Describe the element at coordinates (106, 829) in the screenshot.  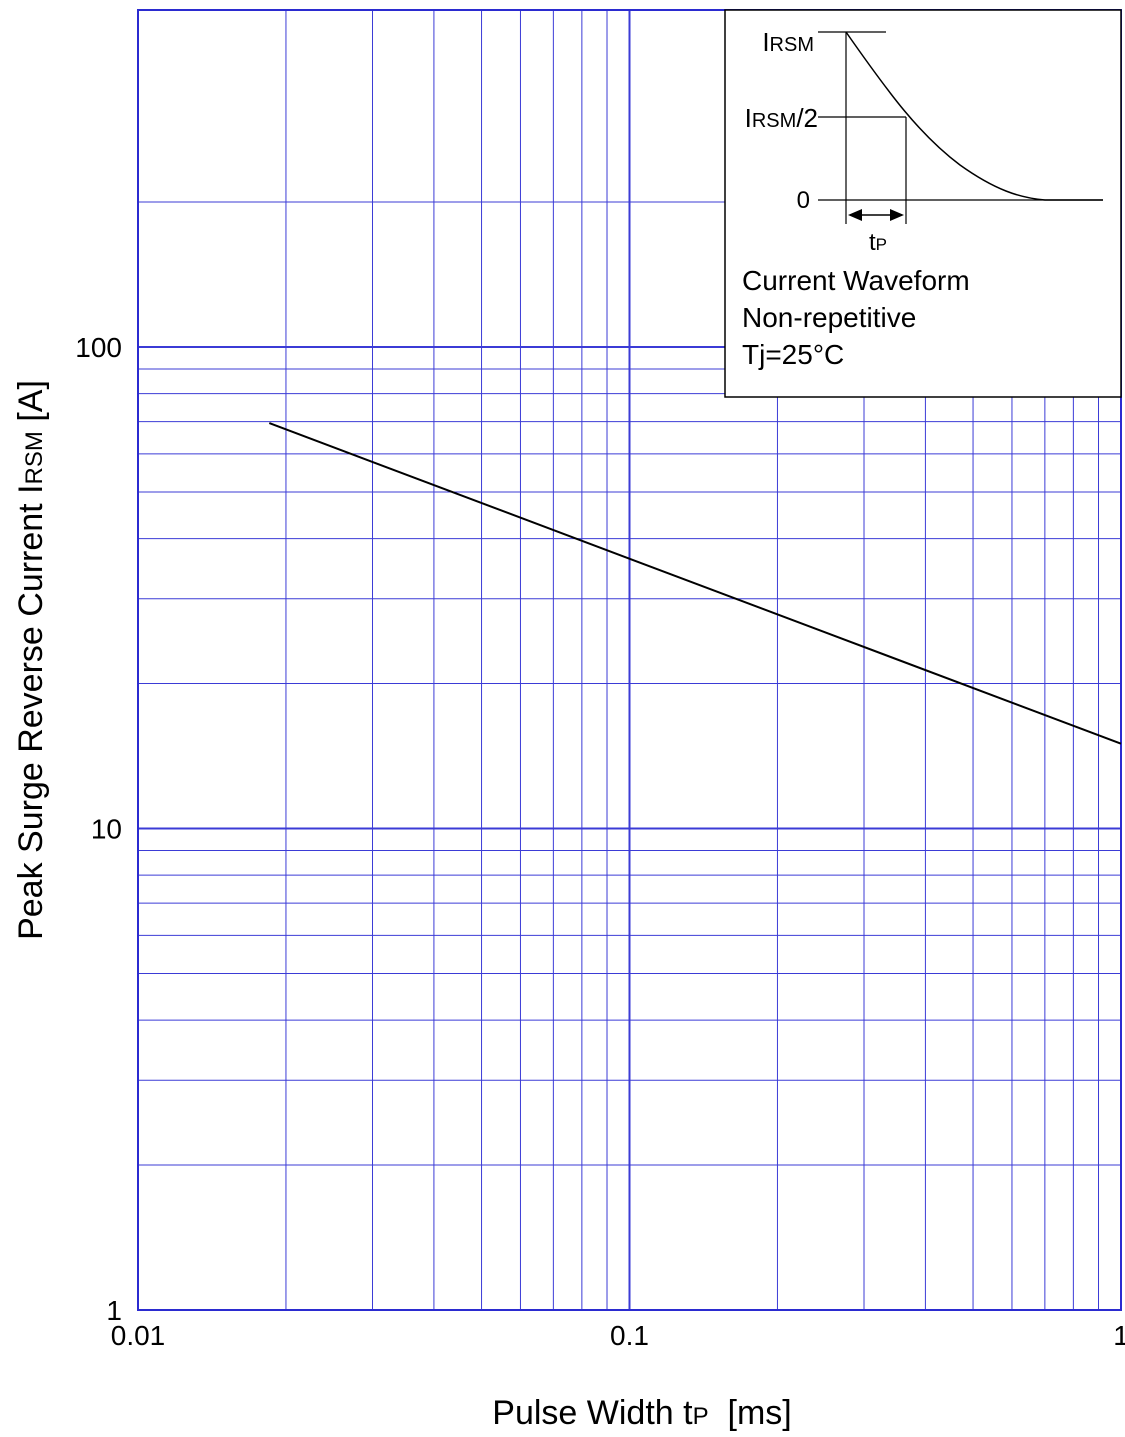
I see `y-tick-label: 10` at that location.